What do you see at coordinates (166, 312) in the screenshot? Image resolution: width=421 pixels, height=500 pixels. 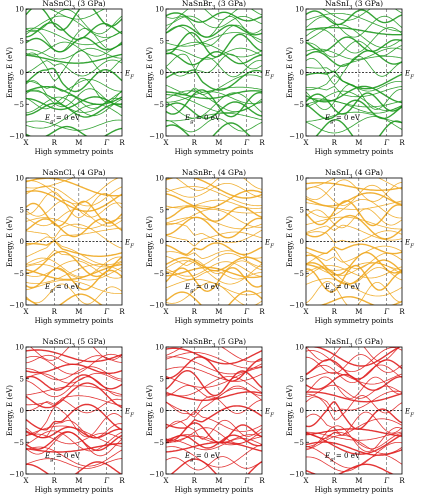 I see `x-tick-label: X` at bounding box center [166, 312].